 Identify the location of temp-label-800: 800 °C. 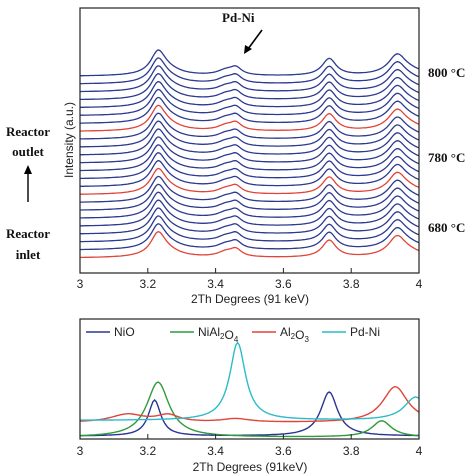
(446, 72).